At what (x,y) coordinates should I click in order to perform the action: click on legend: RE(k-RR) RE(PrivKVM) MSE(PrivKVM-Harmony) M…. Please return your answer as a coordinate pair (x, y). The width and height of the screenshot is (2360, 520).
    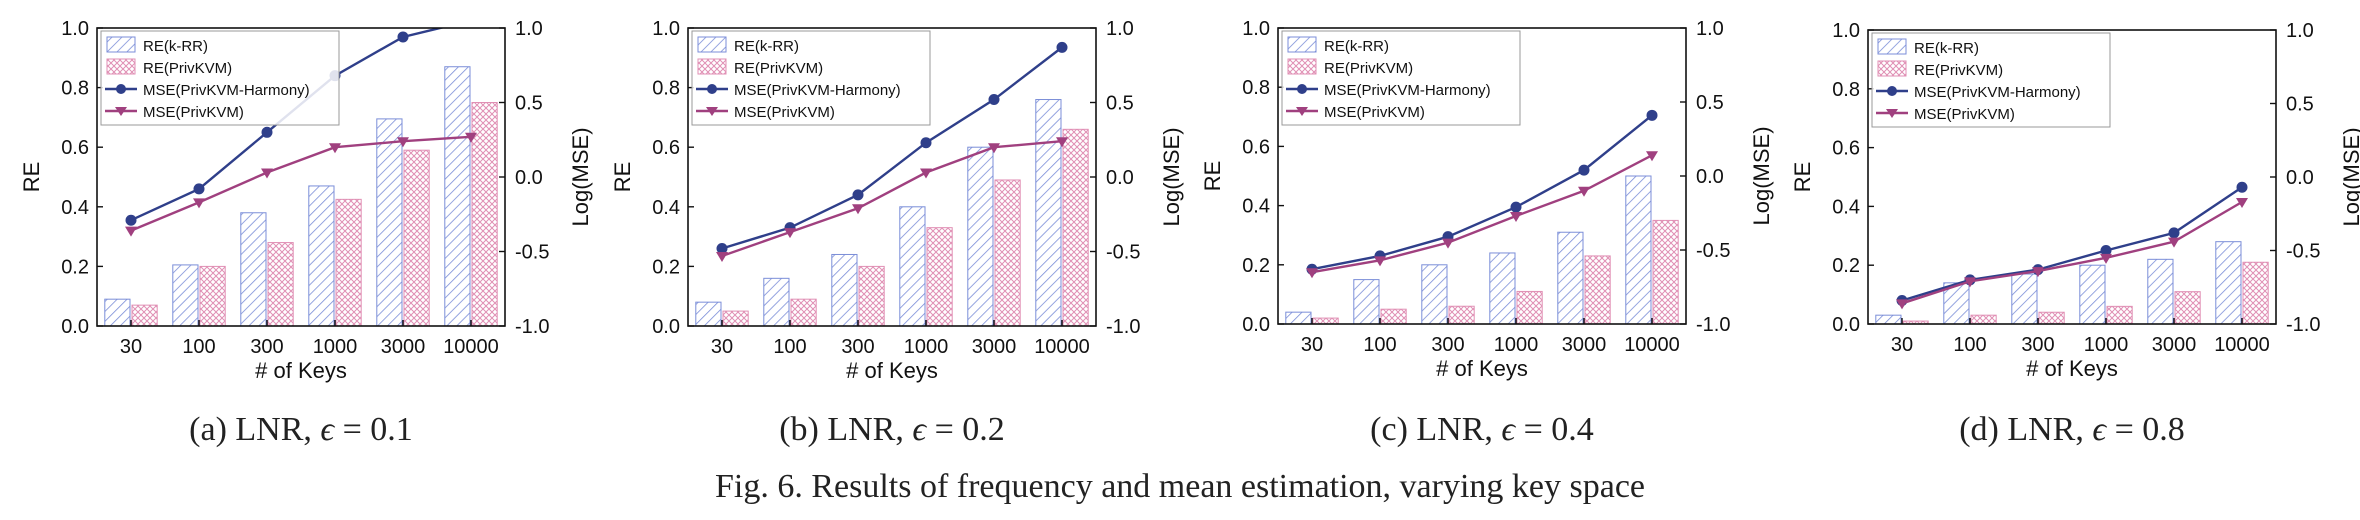
    Looking at the image, I should click on (811, 78).